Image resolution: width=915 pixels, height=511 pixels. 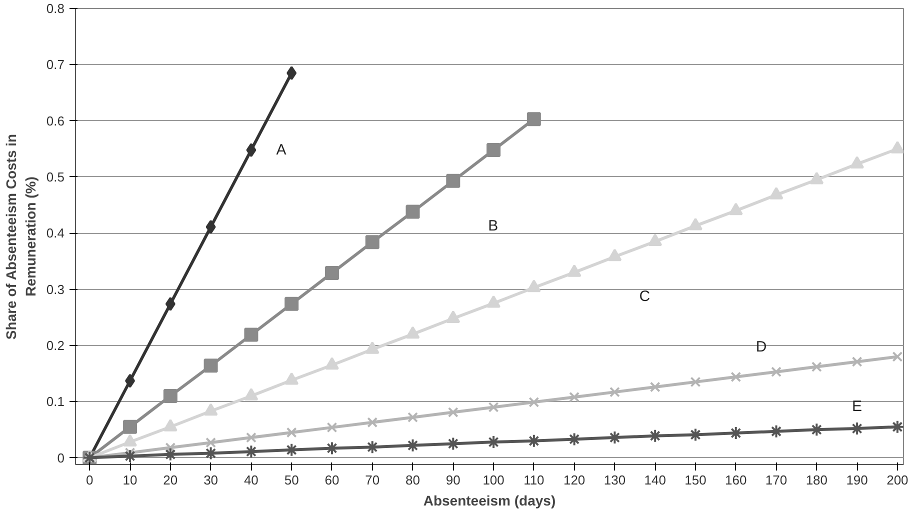 What do you see at coordinates (55, 120) in the screenshot?
I see `y-tick-label: 0.6` at bounding box center [55, 120].